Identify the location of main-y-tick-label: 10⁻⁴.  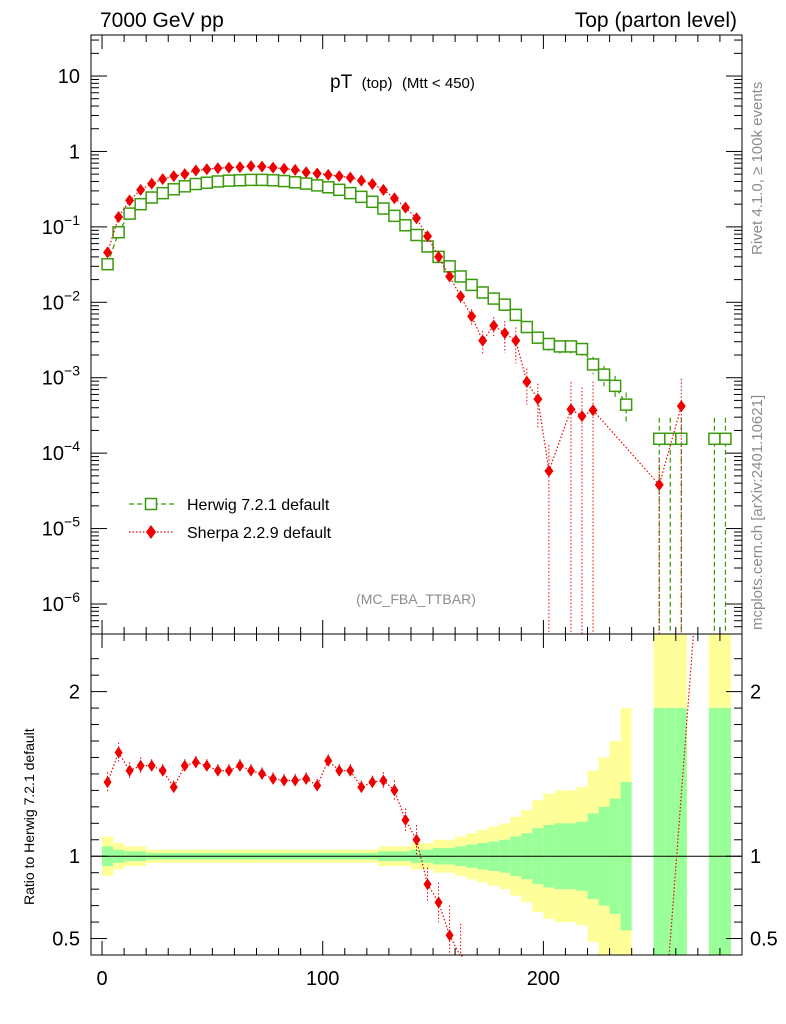
(61, 451).